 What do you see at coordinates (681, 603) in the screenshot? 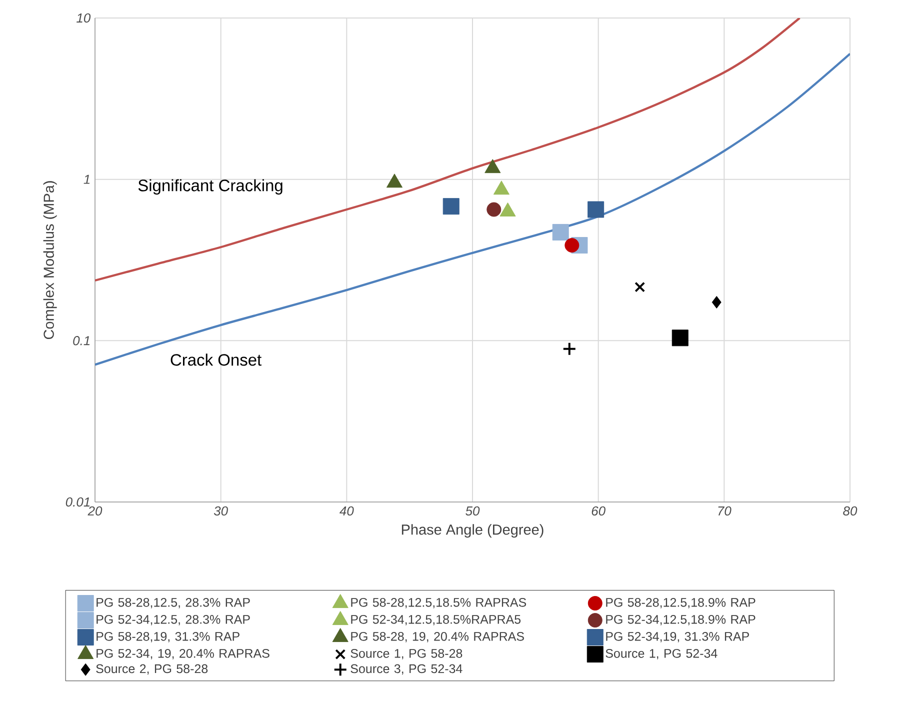
I see `legend-label: PG 58-28,12.5,18.9% RAP` at bounding box center [681, 603].